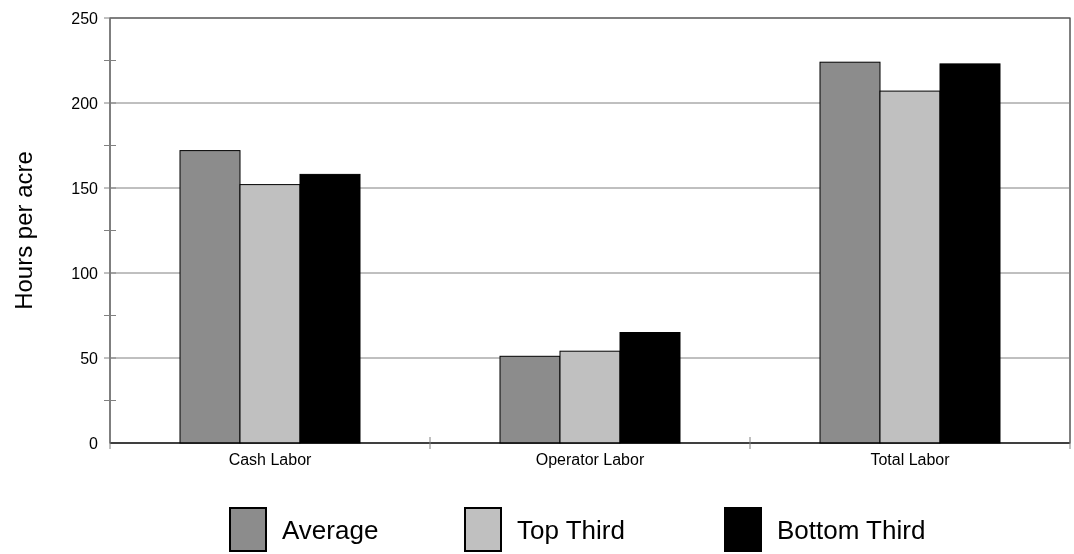 The height and width of the screenshot is (554, 1074). Describe the element at coordinates (85, 103) in the screenshot. I see `y-tick-label: 200` at that location.